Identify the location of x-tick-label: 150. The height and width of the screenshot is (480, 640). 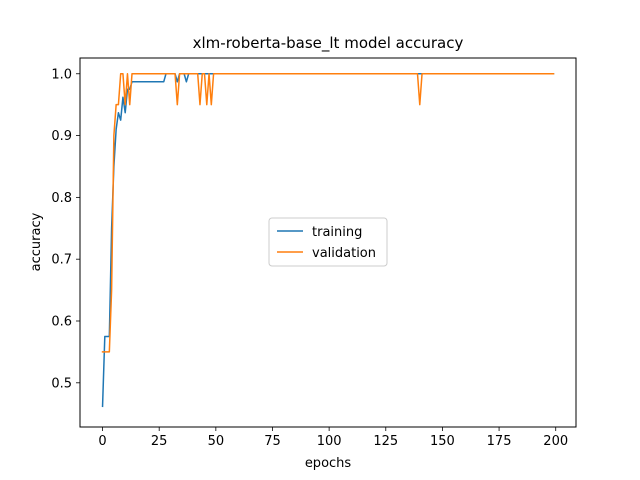
(442, 441).